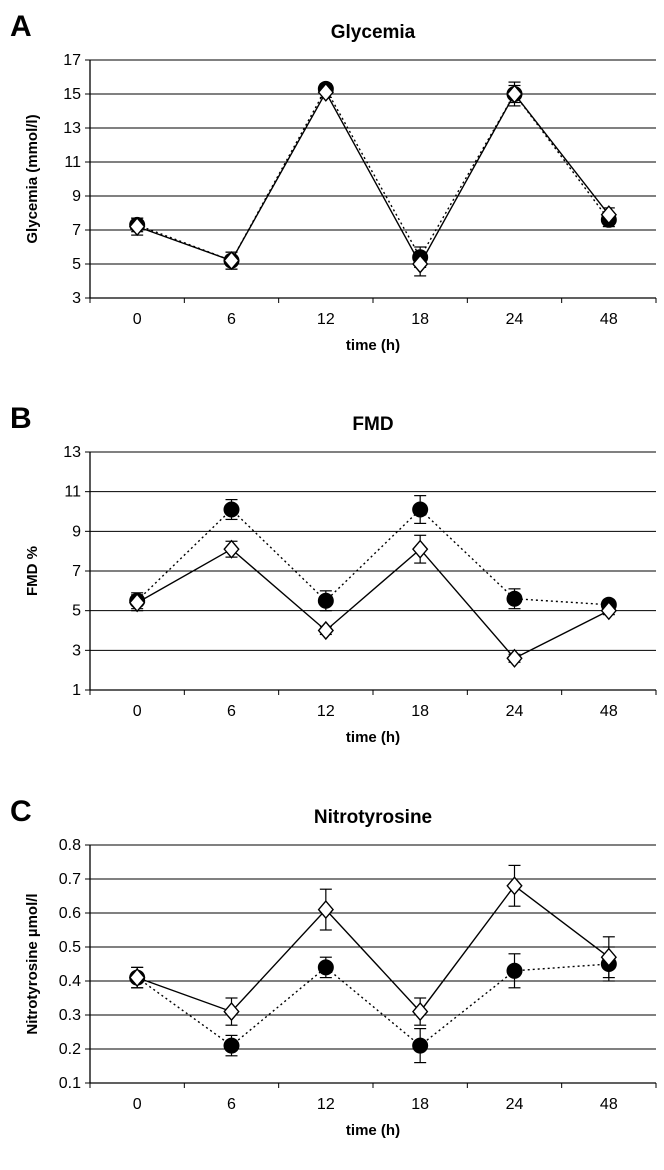 The width and height of the screenshot is (664, 1170). Describe the element at coordinates (70, 947) in the screenshot. I see `y-tick-label: 0.5` at that location.